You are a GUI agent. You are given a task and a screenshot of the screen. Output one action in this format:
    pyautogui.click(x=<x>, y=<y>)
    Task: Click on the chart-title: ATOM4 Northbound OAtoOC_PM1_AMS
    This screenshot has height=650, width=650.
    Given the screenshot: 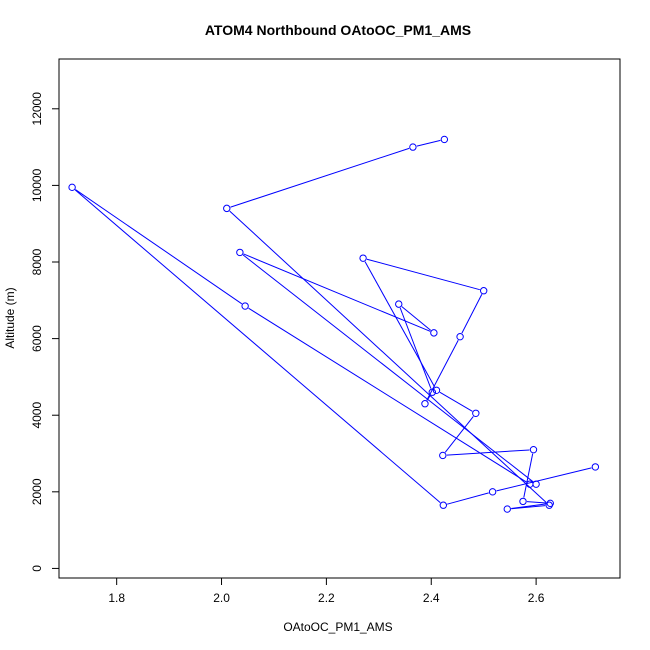 What is the action you would take?
    pyautogui.click(x=338, y=30)
    